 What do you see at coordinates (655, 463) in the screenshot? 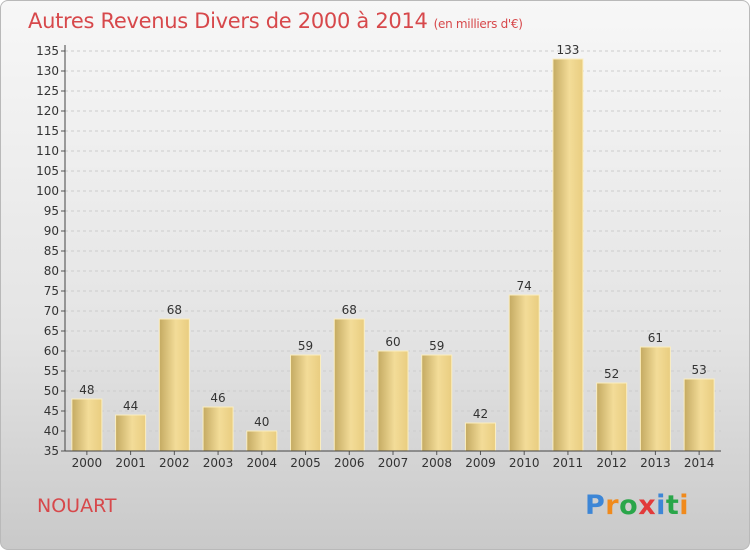
I see `x-tick-label: 2013` at bounding box center [655, 463].